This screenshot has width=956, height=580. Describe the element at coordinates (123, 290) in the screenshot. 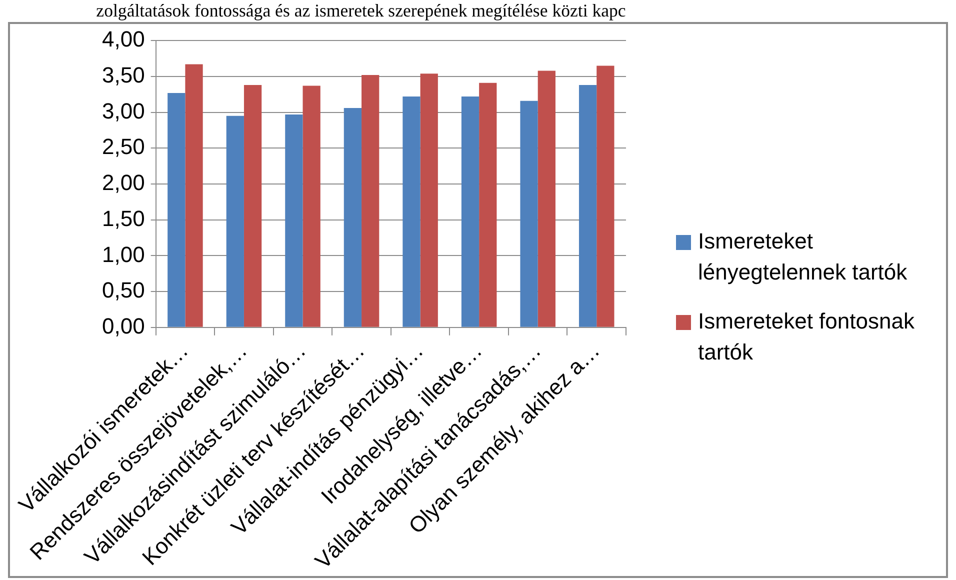

I see `y-tick-label: 0,50` at that location.